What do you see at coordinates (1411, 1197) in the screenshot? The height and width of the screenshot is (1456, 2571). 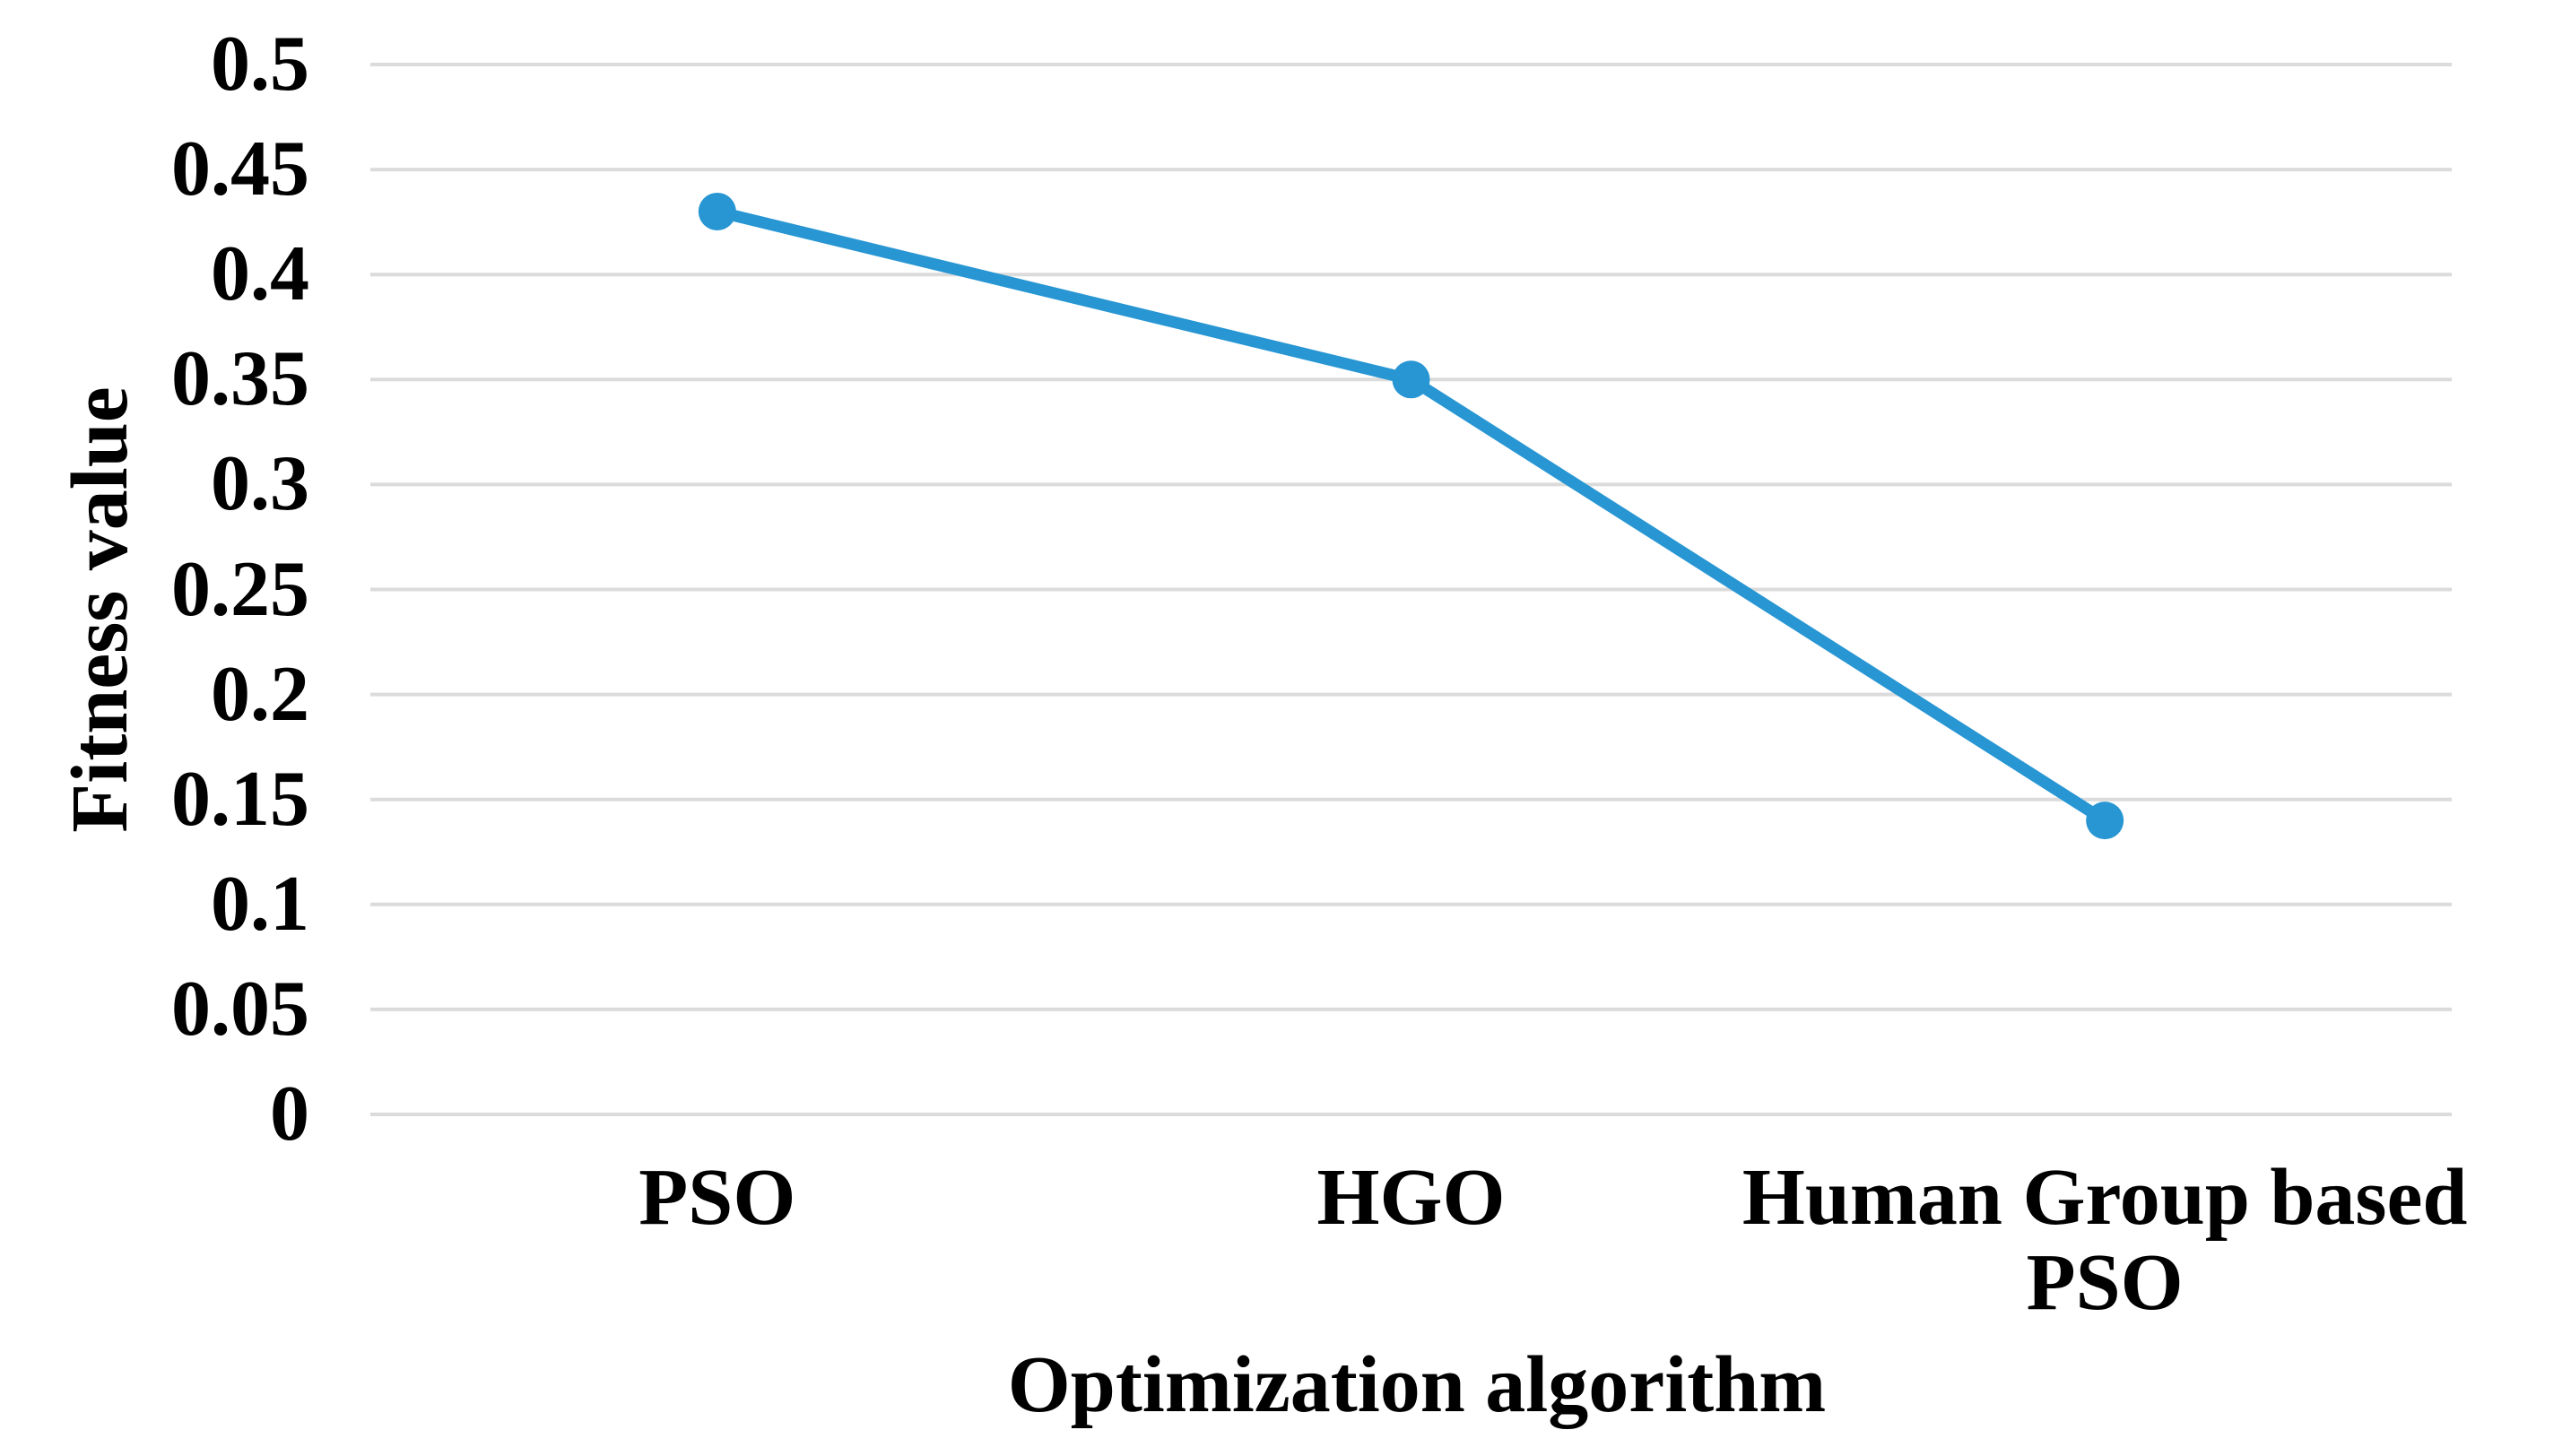 I see `x-tick-label: HGO` at bounding box center [1411, 1197].